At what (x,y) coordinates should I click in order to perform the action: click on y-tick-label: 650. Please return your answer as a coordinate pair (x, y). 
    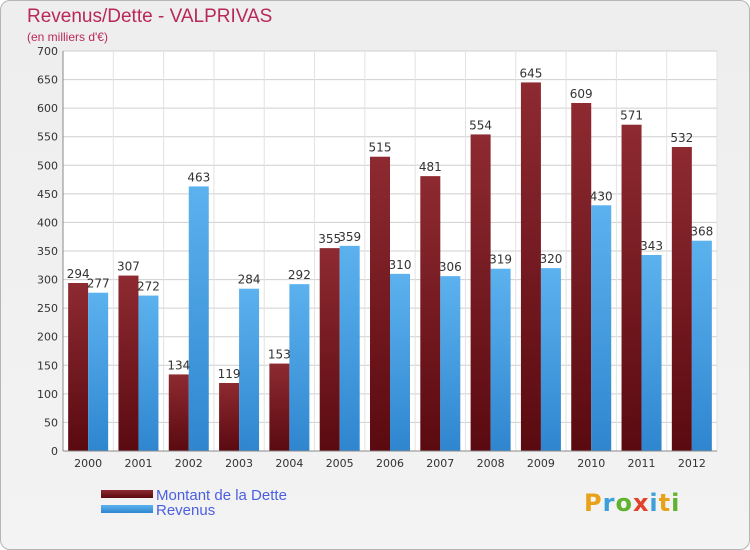
    Looking at the image, I should click on (47, 80).